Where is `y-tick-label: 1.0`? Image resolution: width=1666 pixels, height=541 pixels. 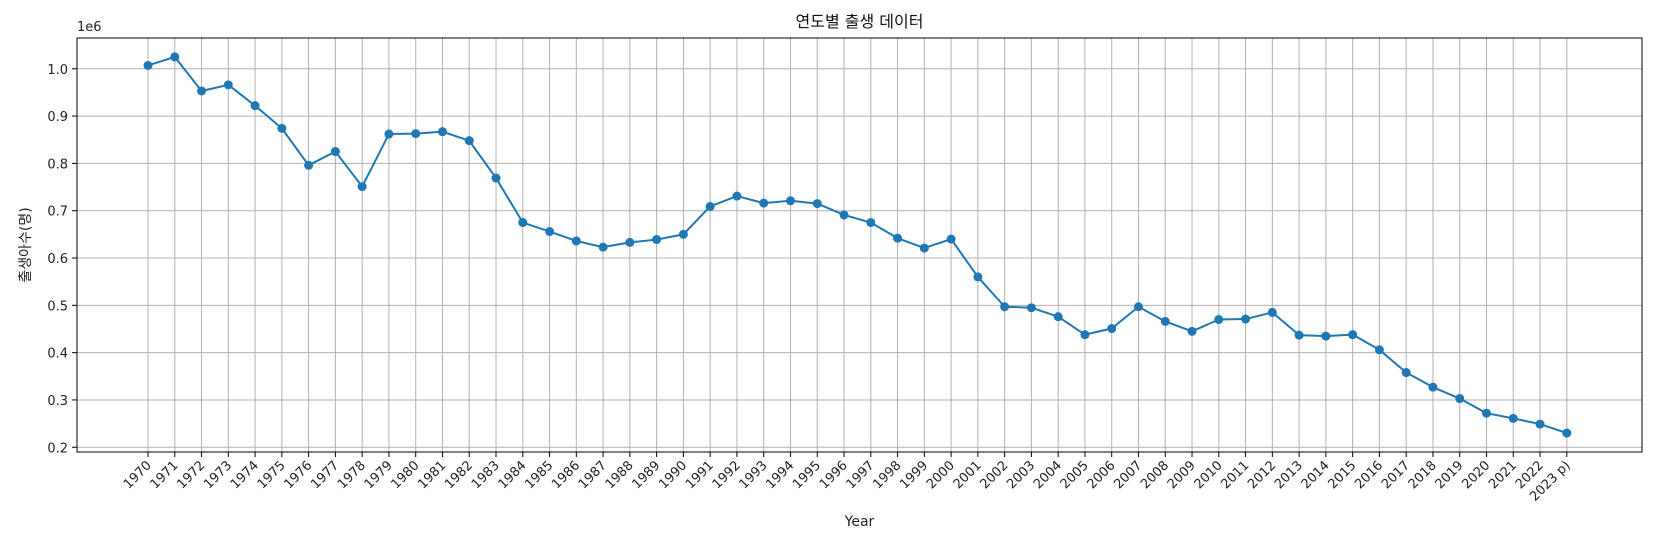
y-tick-label: 1.0 is located at coordinates (57, 70).